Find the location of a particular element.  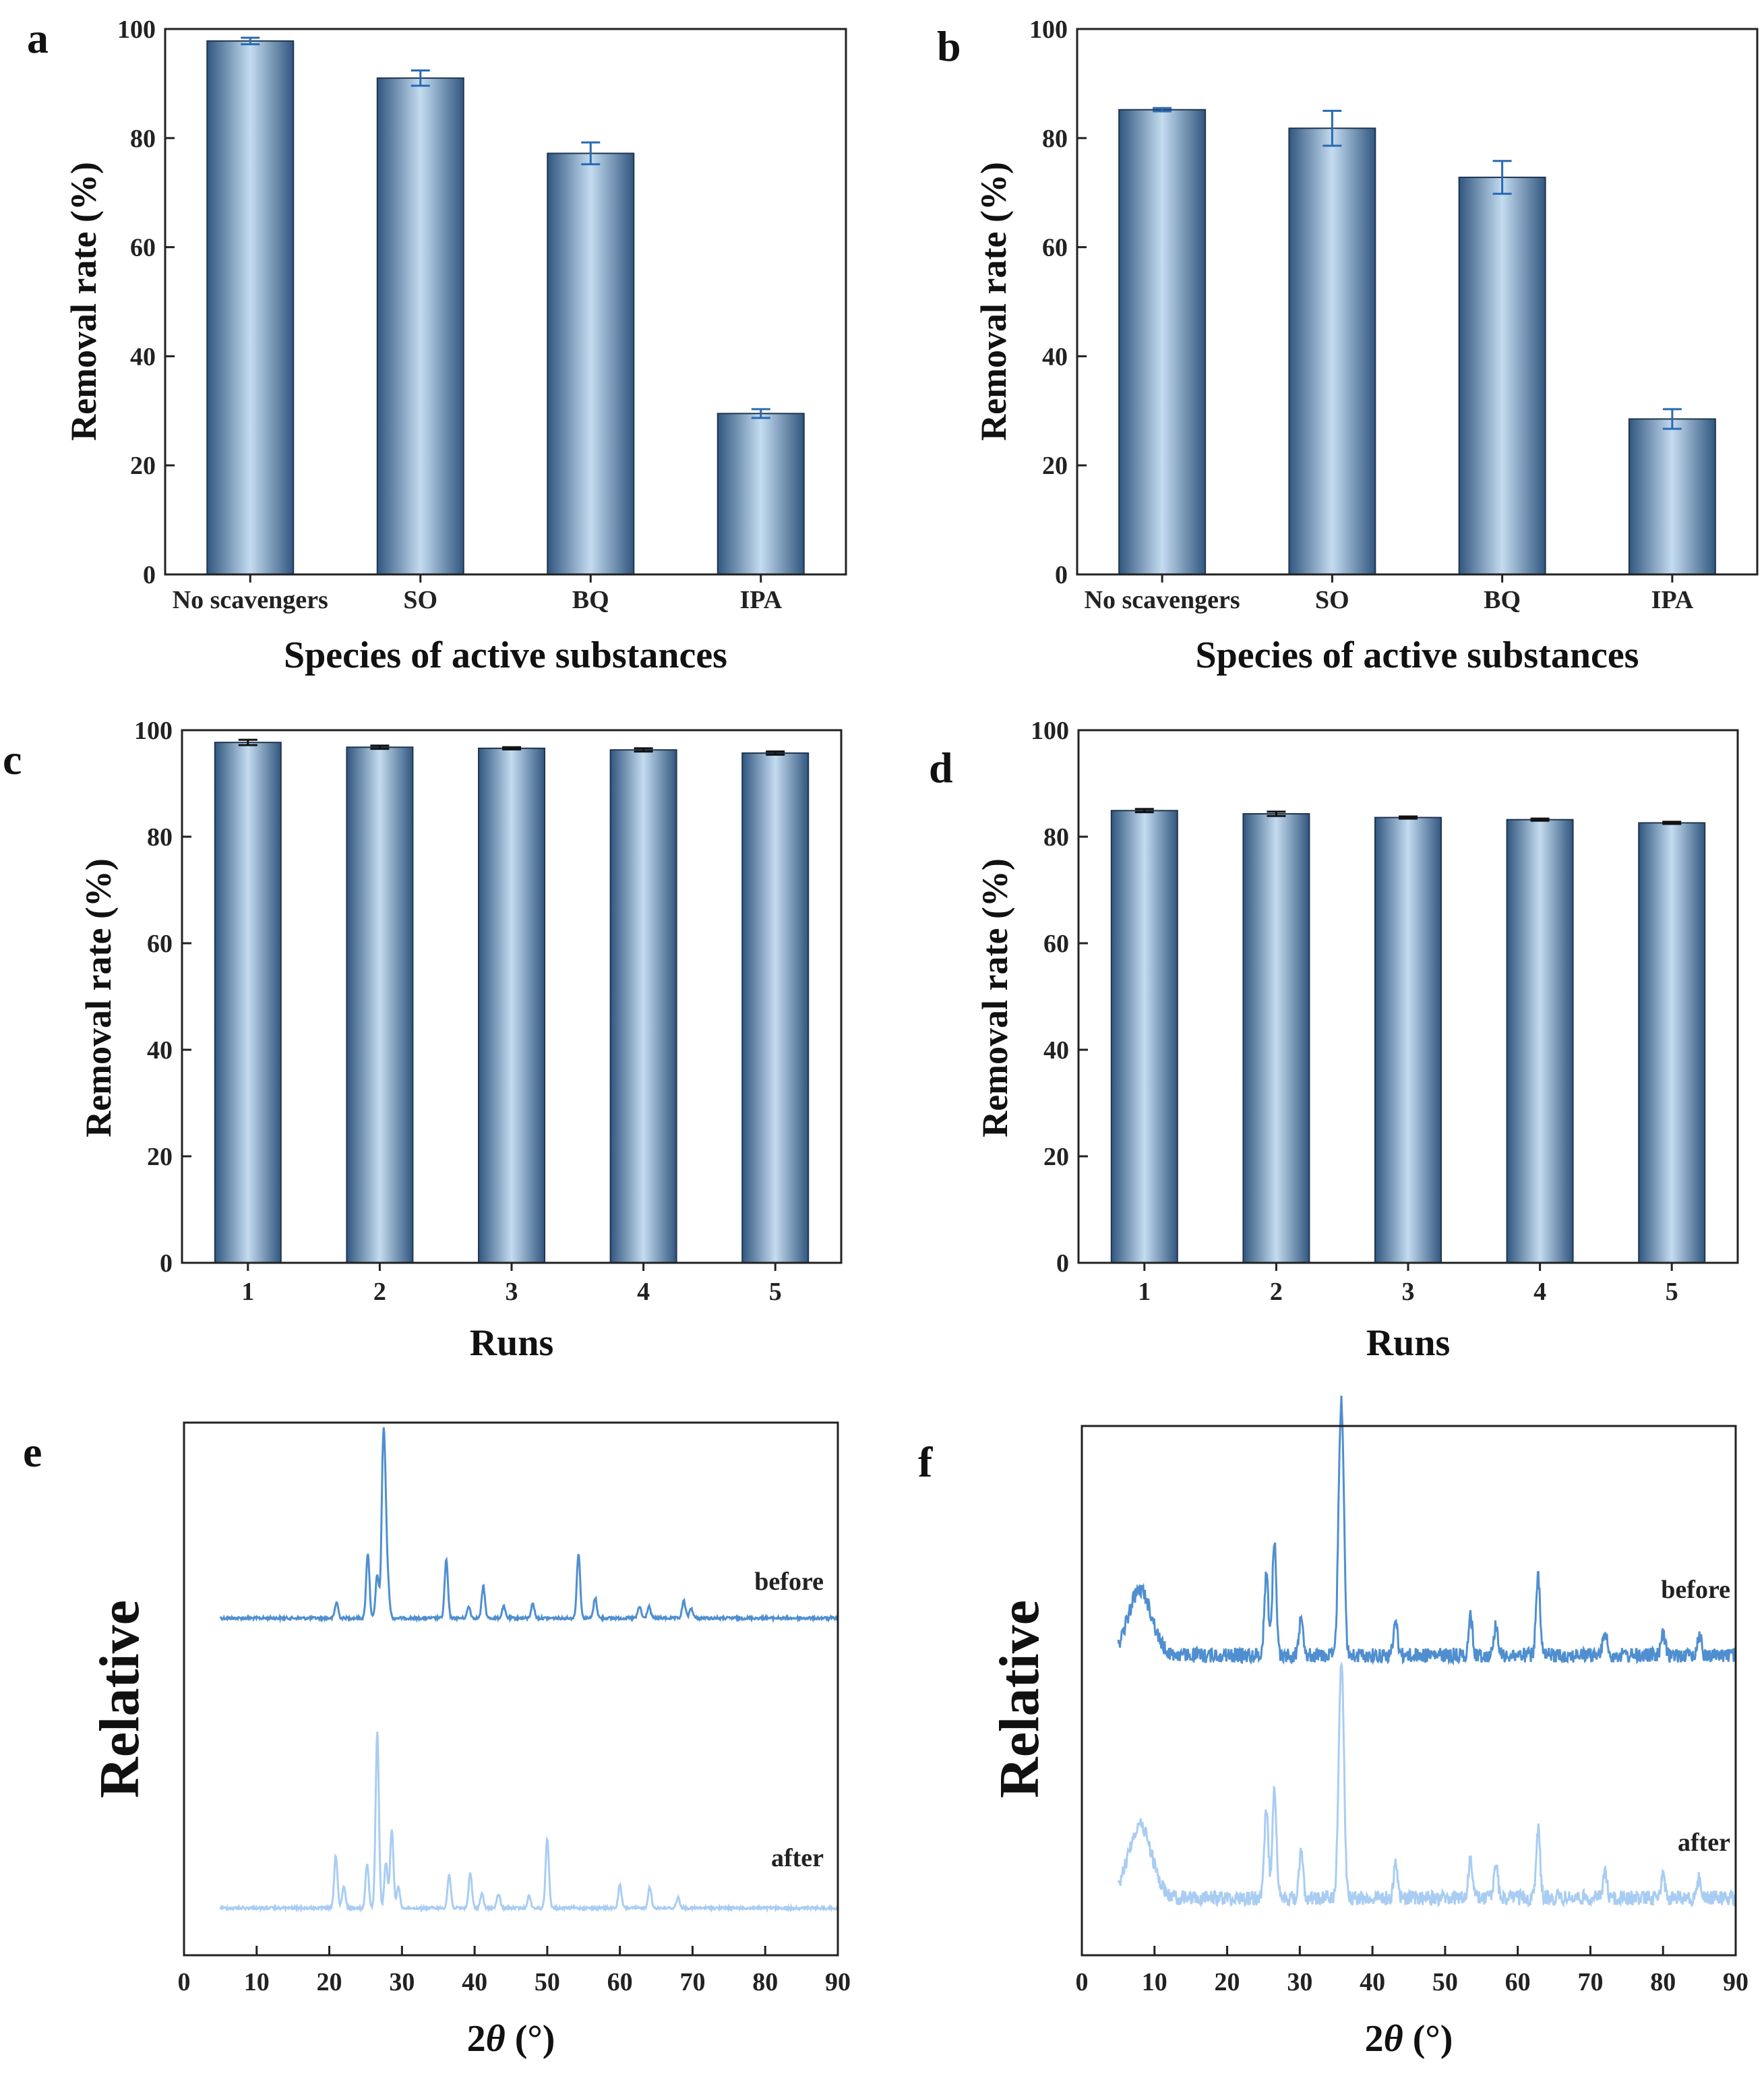

xrd-line-before-f is located at coordinates (1427, 1530).